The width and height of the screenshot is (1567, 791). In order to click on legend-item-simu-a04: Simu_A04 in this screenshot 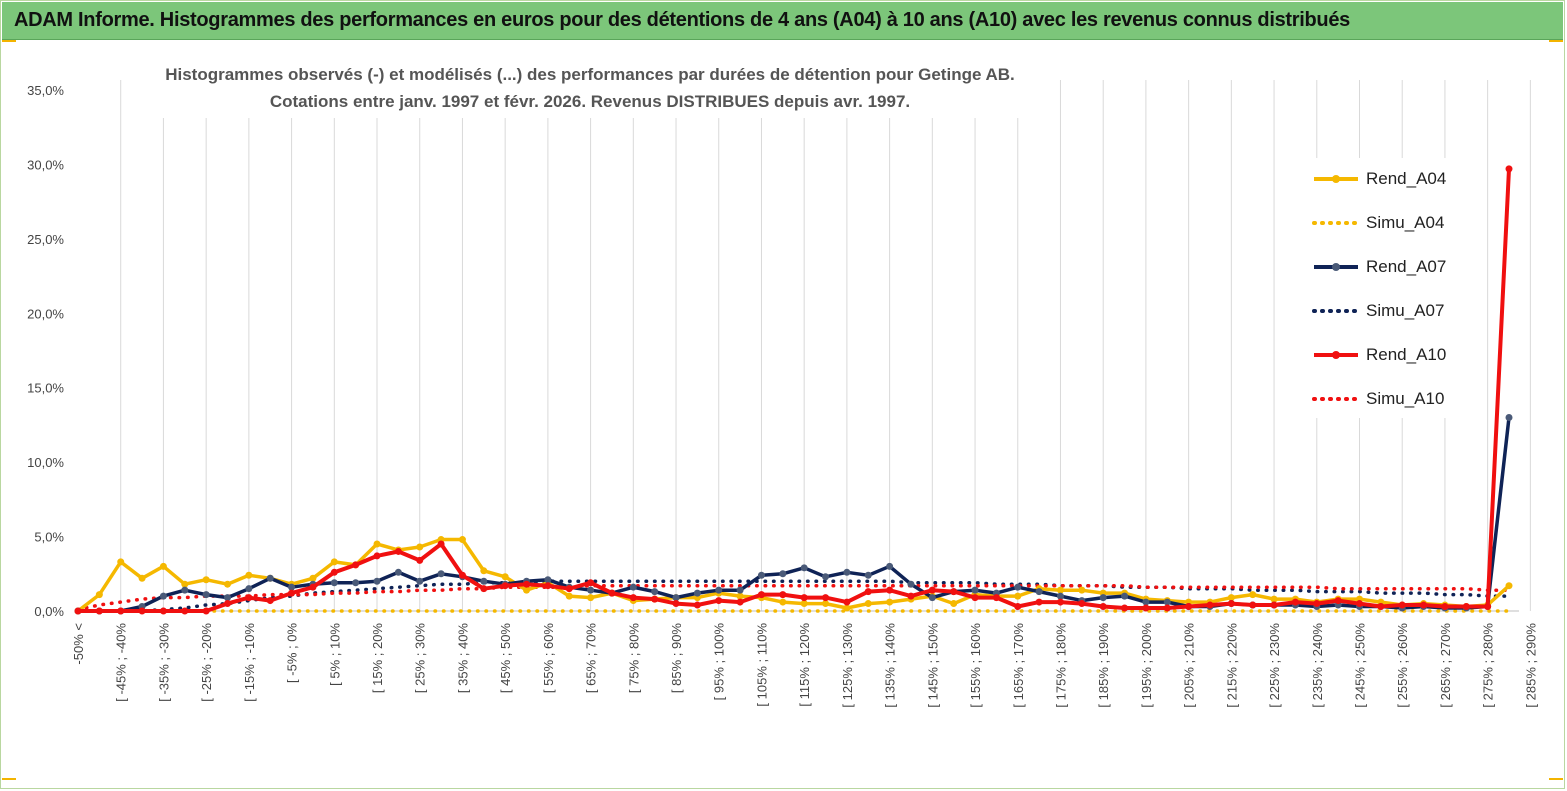, I will do `click(1380, 223)`.